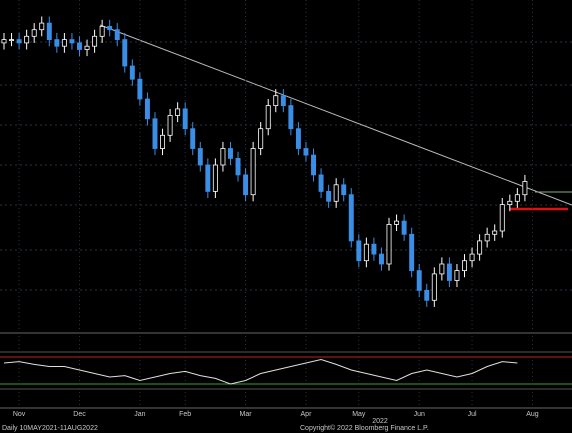 The image size is (572, 433). Describe the element at coordinates (380, 421) in the screenshot. I see `year-label: 2022` at that location.